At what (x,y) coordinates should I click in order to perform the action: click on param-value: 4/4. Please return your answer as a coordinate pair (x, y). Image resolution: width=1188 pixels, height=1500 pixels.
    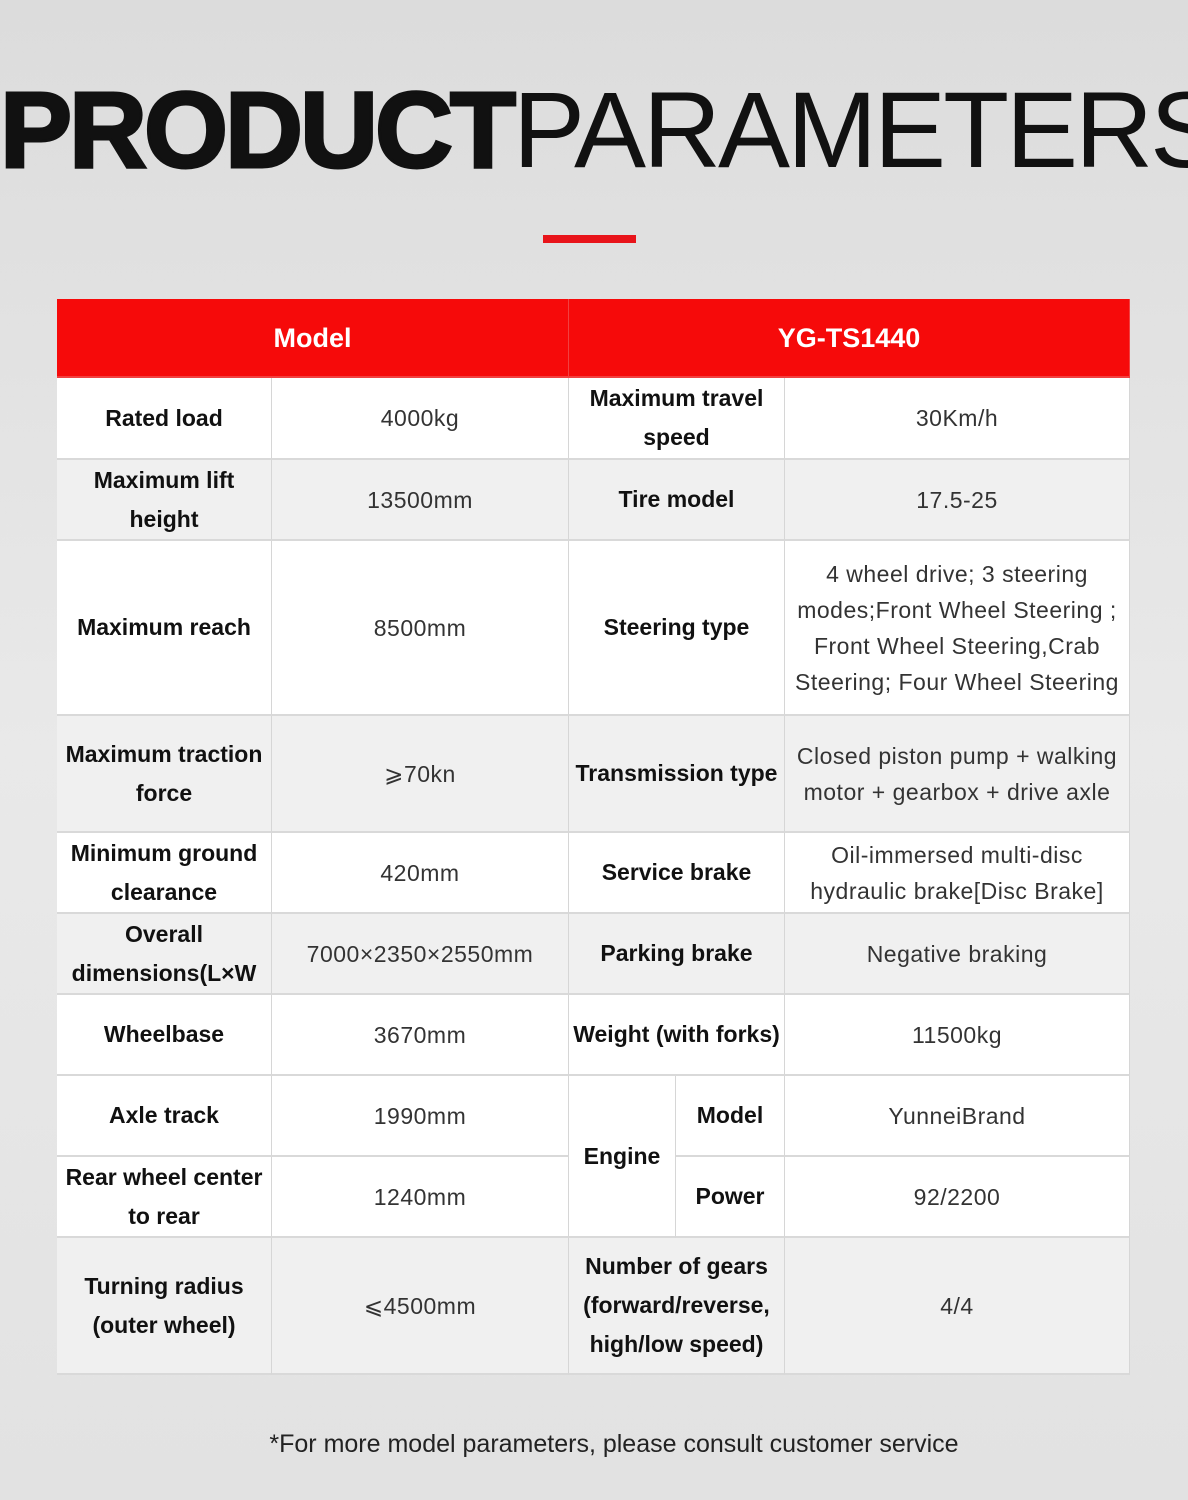
    Looking at the image, I should click on (957, 1306).